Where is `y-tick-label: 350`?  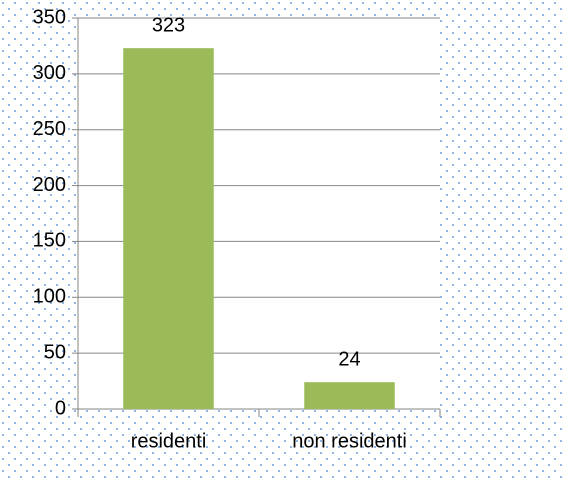 y-tick-label: 350 is located at coordinates (49, 17).